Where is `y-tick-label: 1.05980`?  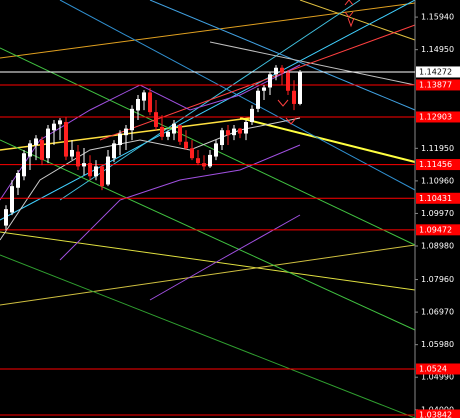
y-tick-label: 1.05980 is located at coordinates (437, 344).